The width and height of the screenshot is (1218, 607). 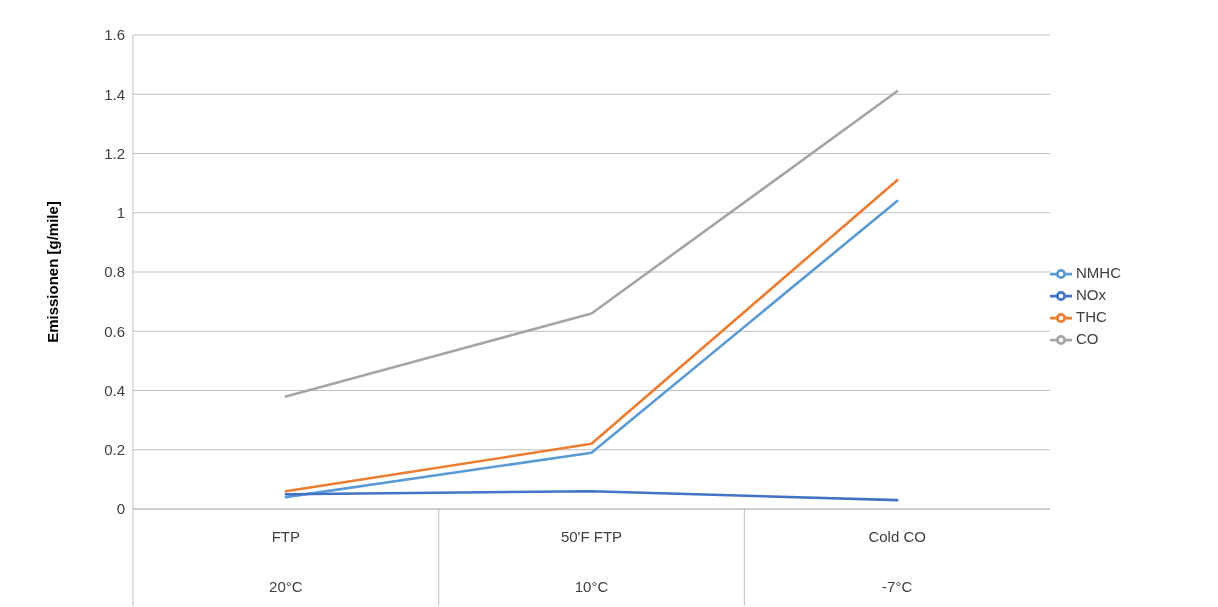 I want to click on y-tick-label: 0.4, so click(x=114, y=390).